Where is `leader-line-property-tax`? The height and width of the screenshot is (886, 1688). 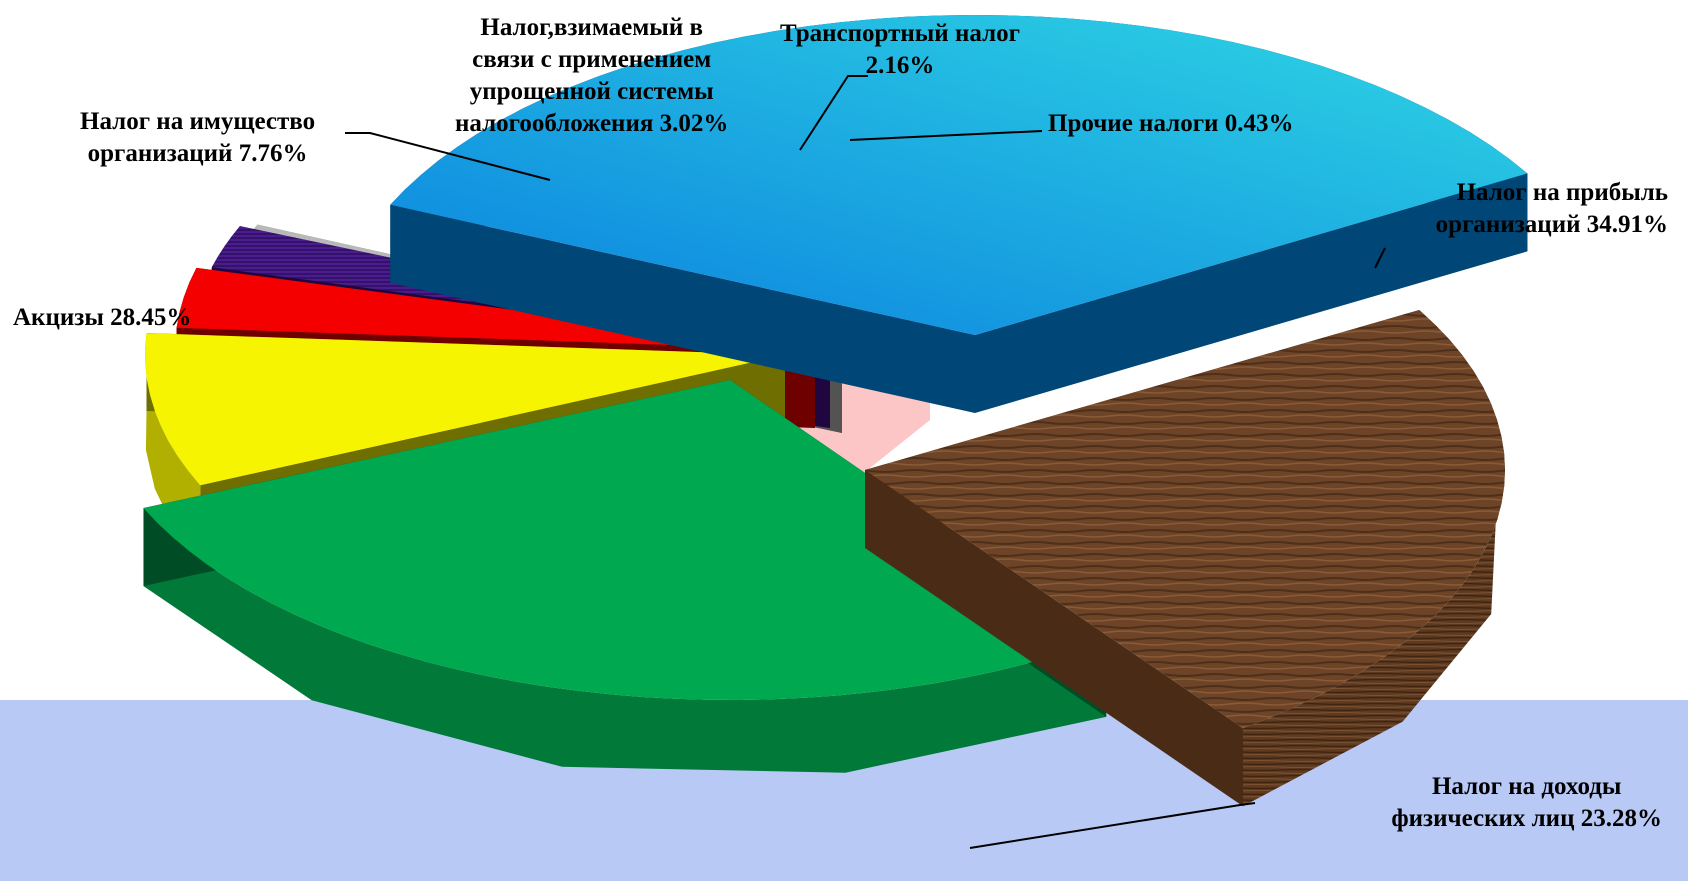 leader-line-property-tax is located at coordinates (448, 156).